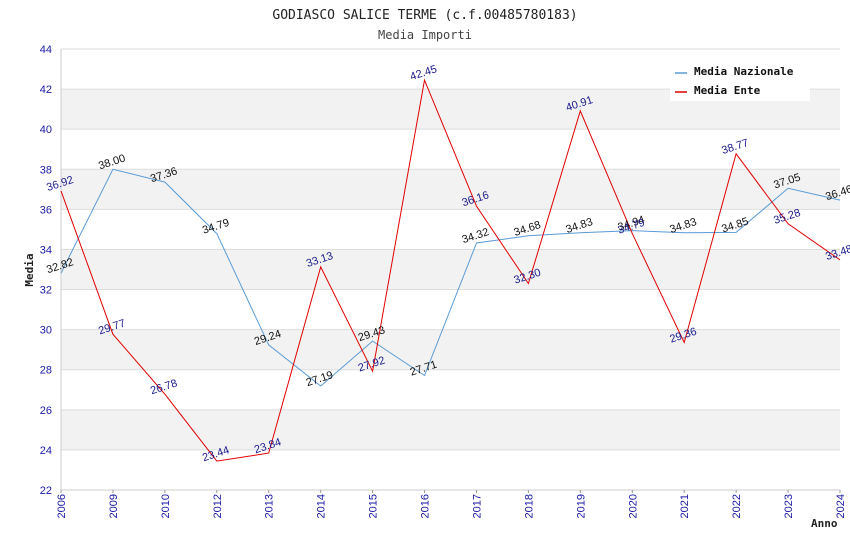 The width and height of the screenshot is (850, 550). What do you see at coordinates (529, 506) in the screenshot?
I see `x-tick-label: 2018` at bounding box center [529, 506].